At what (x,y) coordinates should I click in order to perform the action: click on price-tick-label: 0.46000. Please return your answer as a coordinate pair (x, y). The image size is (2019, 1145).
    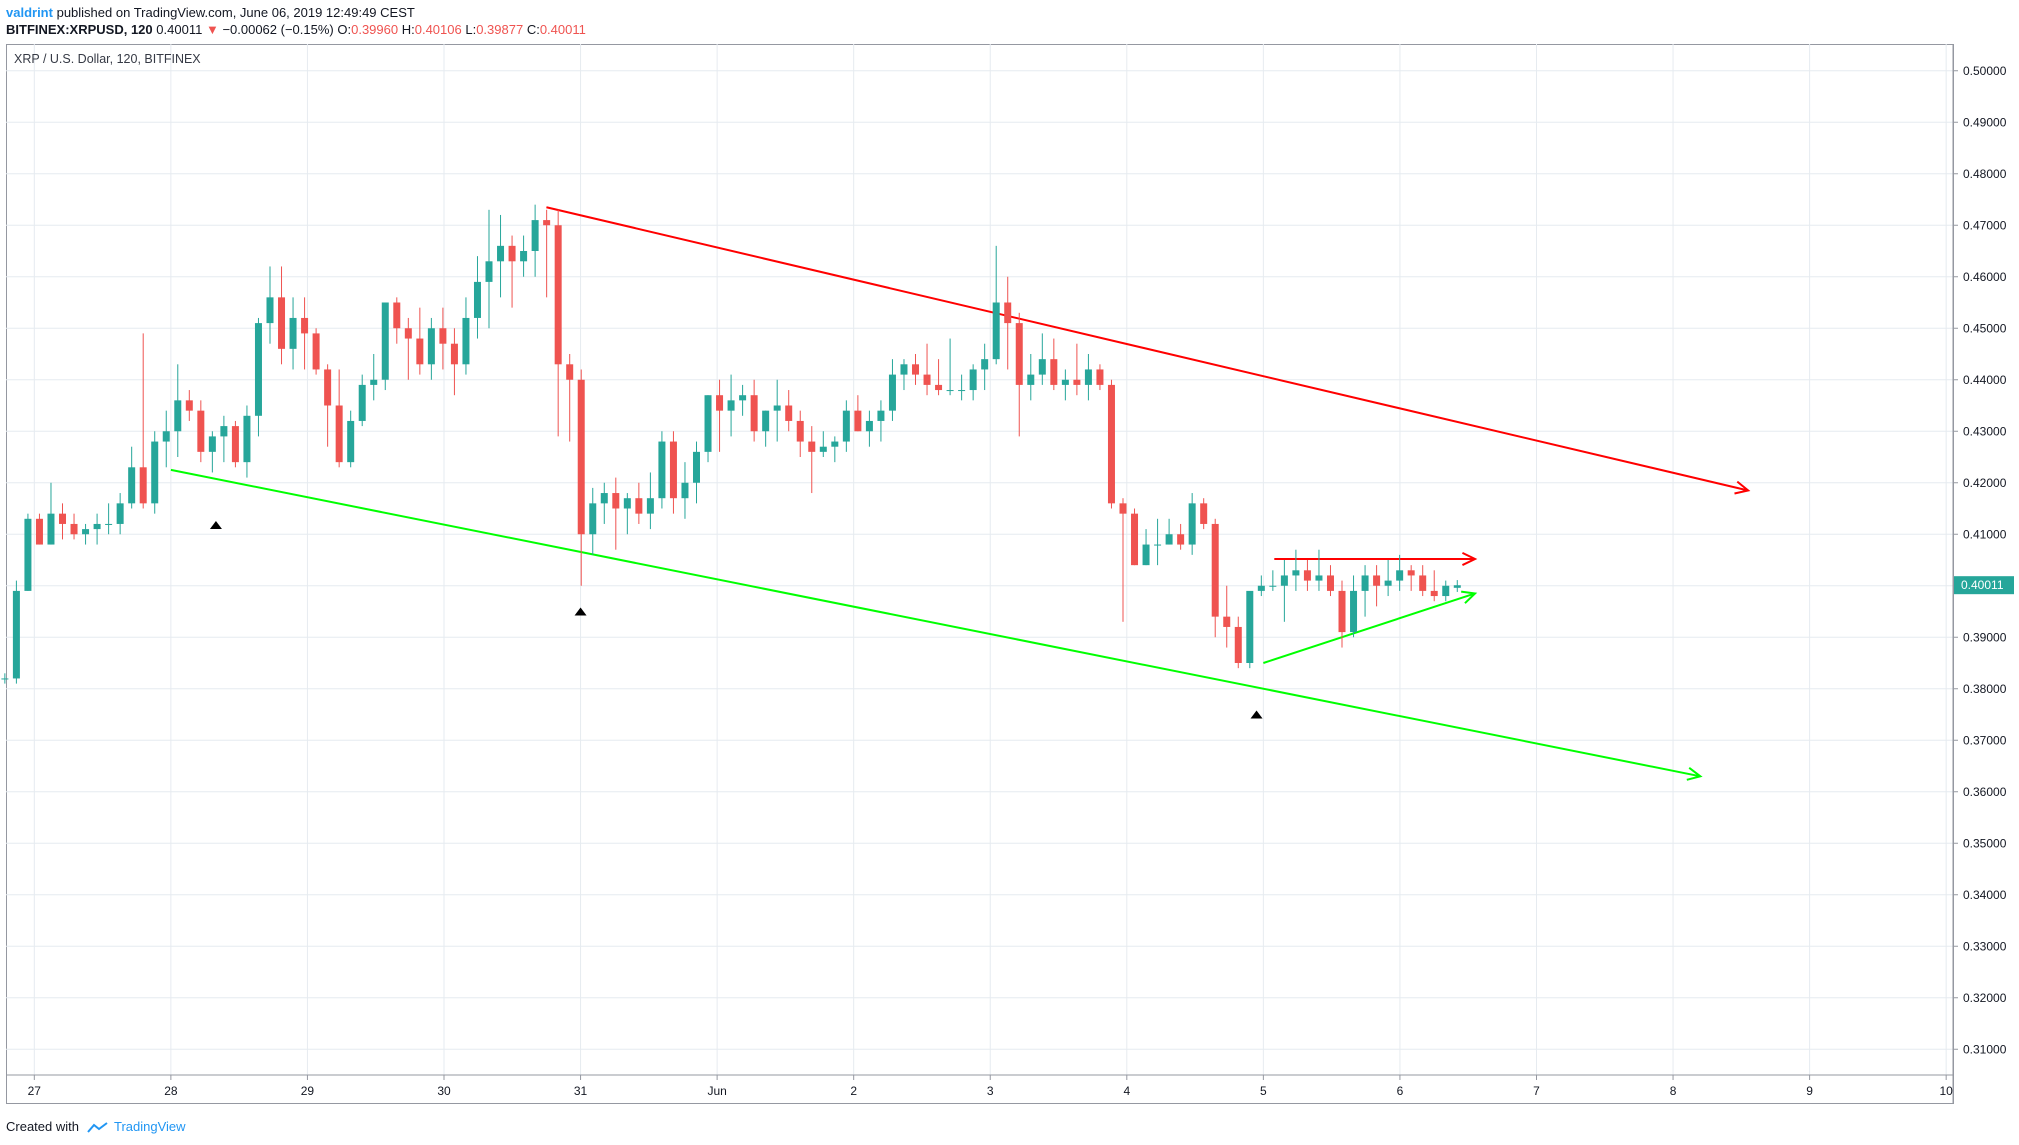
    Looking at the image, I should click on (1985, 277).